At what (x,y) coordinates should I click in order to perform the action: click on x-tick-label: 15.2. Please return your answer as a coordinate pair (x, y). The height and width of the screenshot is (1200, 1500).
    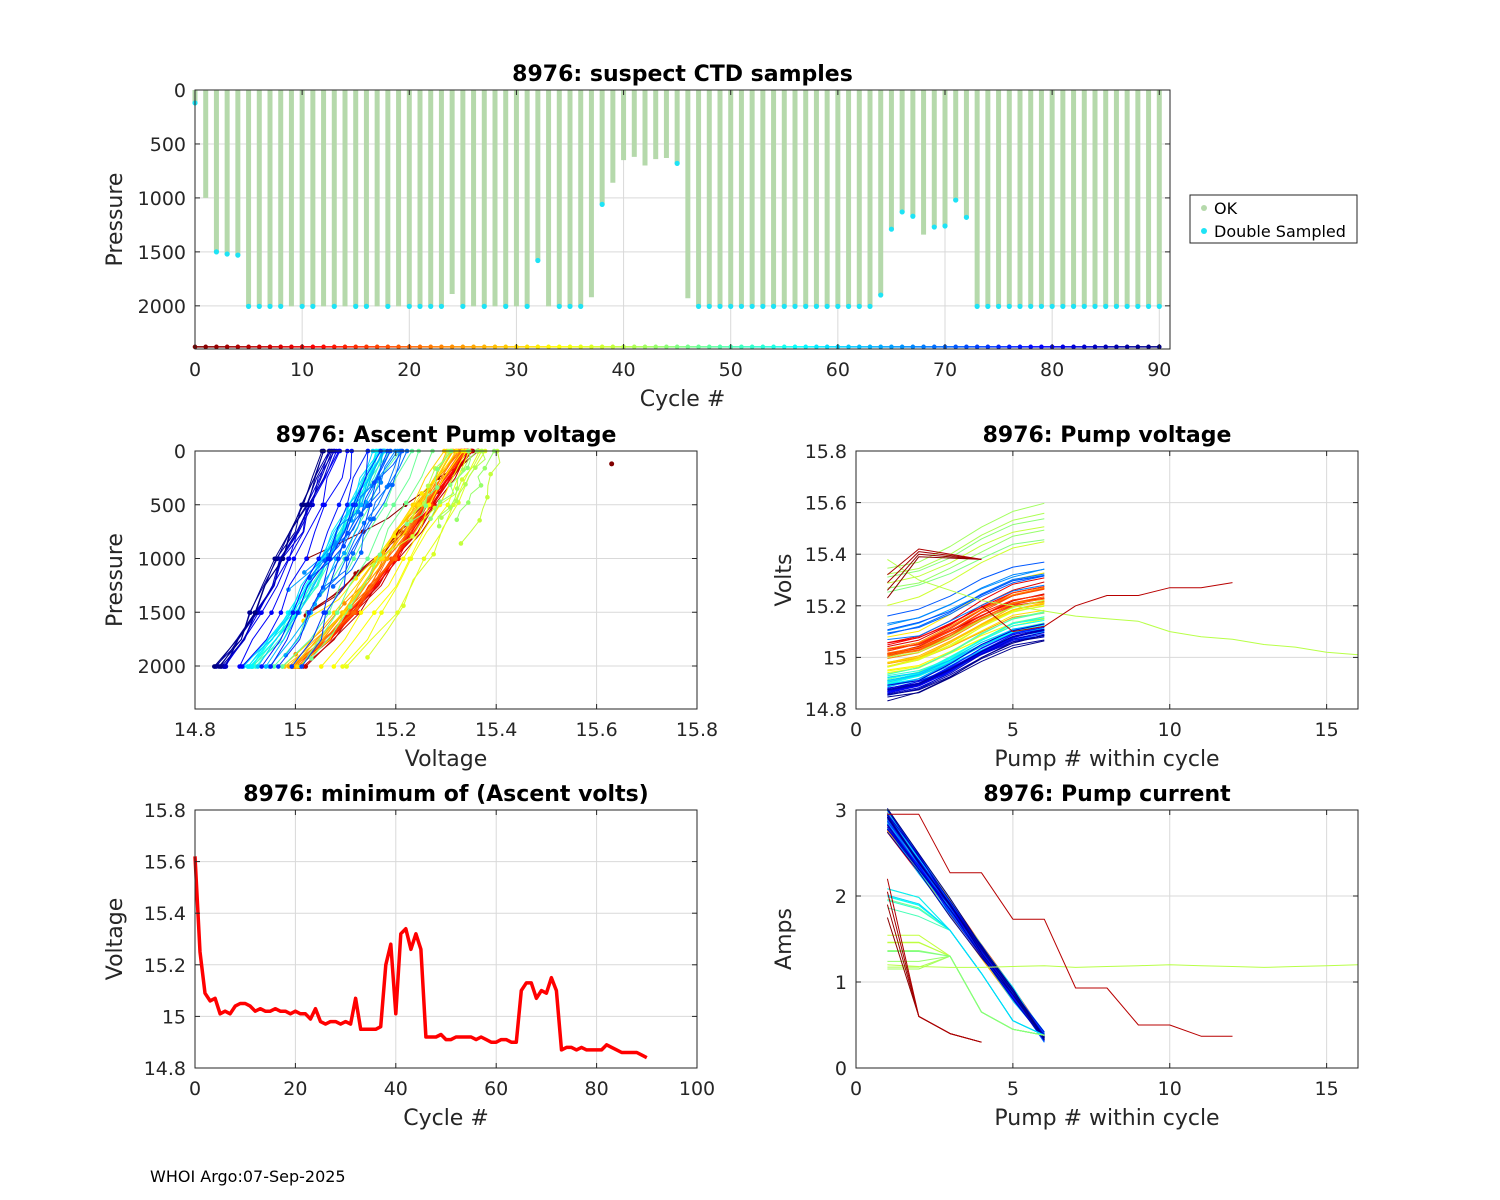
    Looking at the image, I should click on (396, 730).